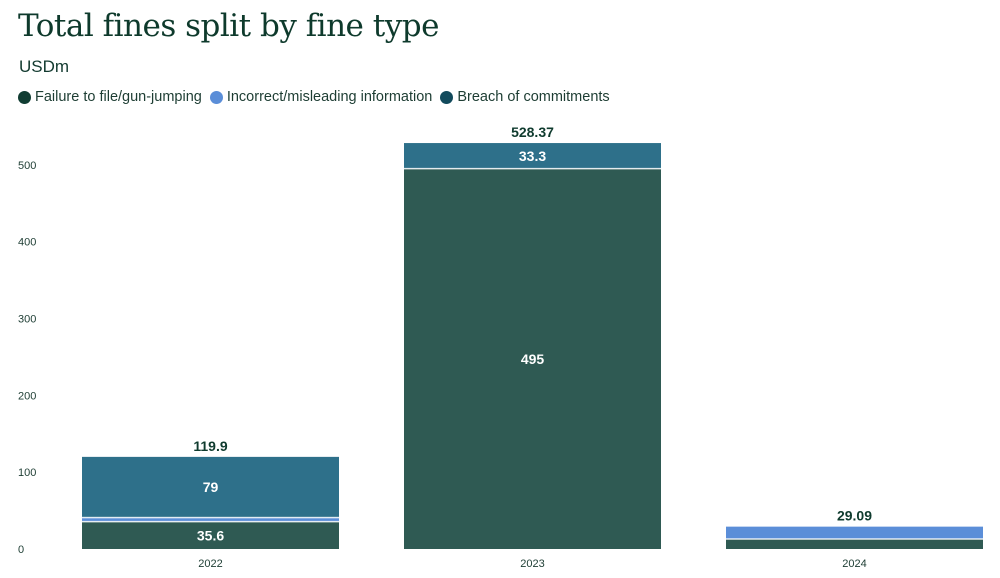  Describe the element at coordinates (854, 564) in the screenshot. I see `x-tick-label-2024: 2024` at that location.